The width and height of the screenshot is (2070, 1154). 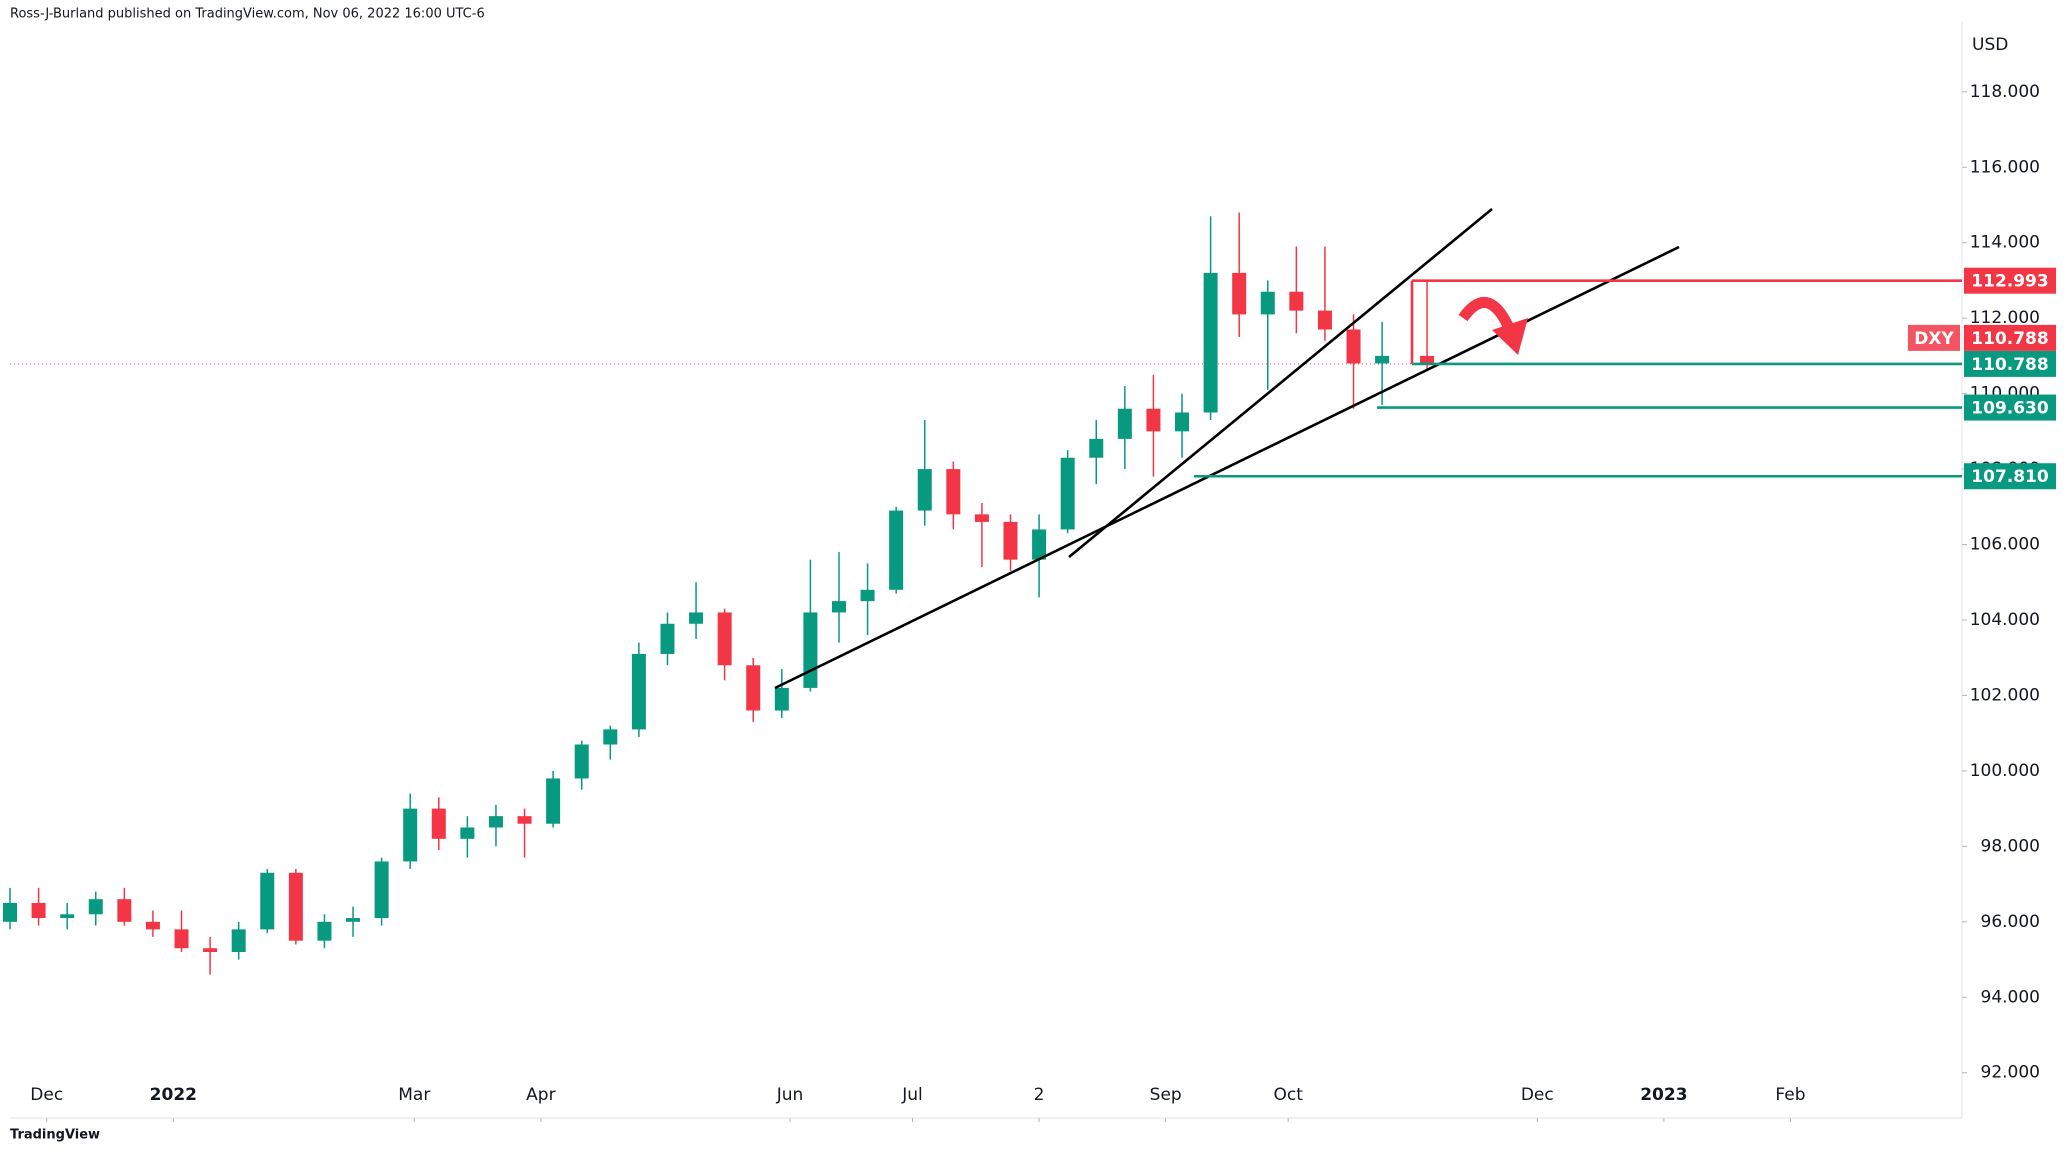 What do you see at coordinates (2005, 318) in the screenshot?
I see `y-tick-label: 112.000` at bounding box center [2005, 318].